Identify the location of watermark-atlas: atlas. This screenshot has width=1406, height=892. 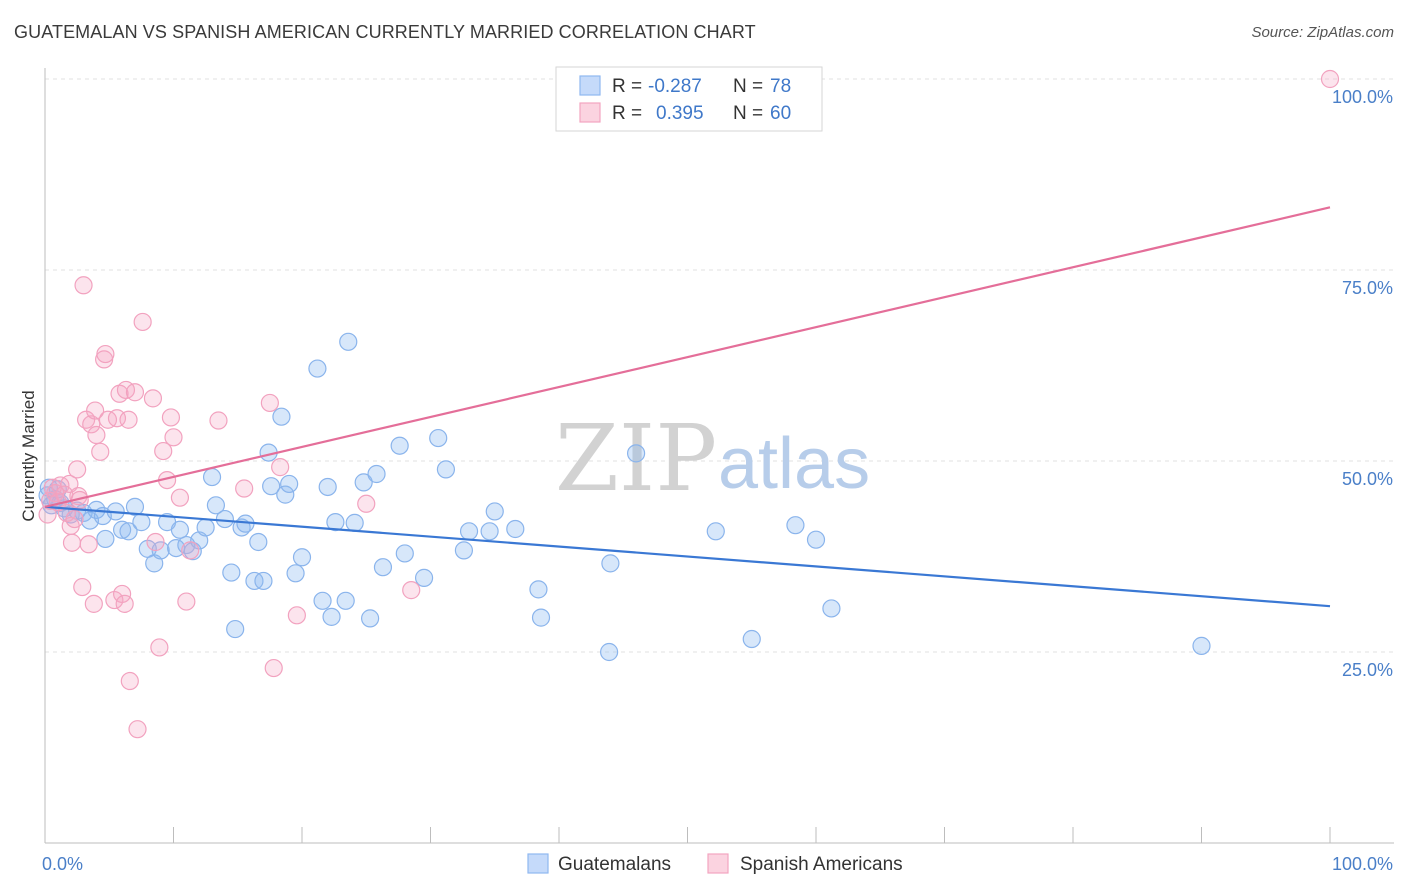
(794, 464).